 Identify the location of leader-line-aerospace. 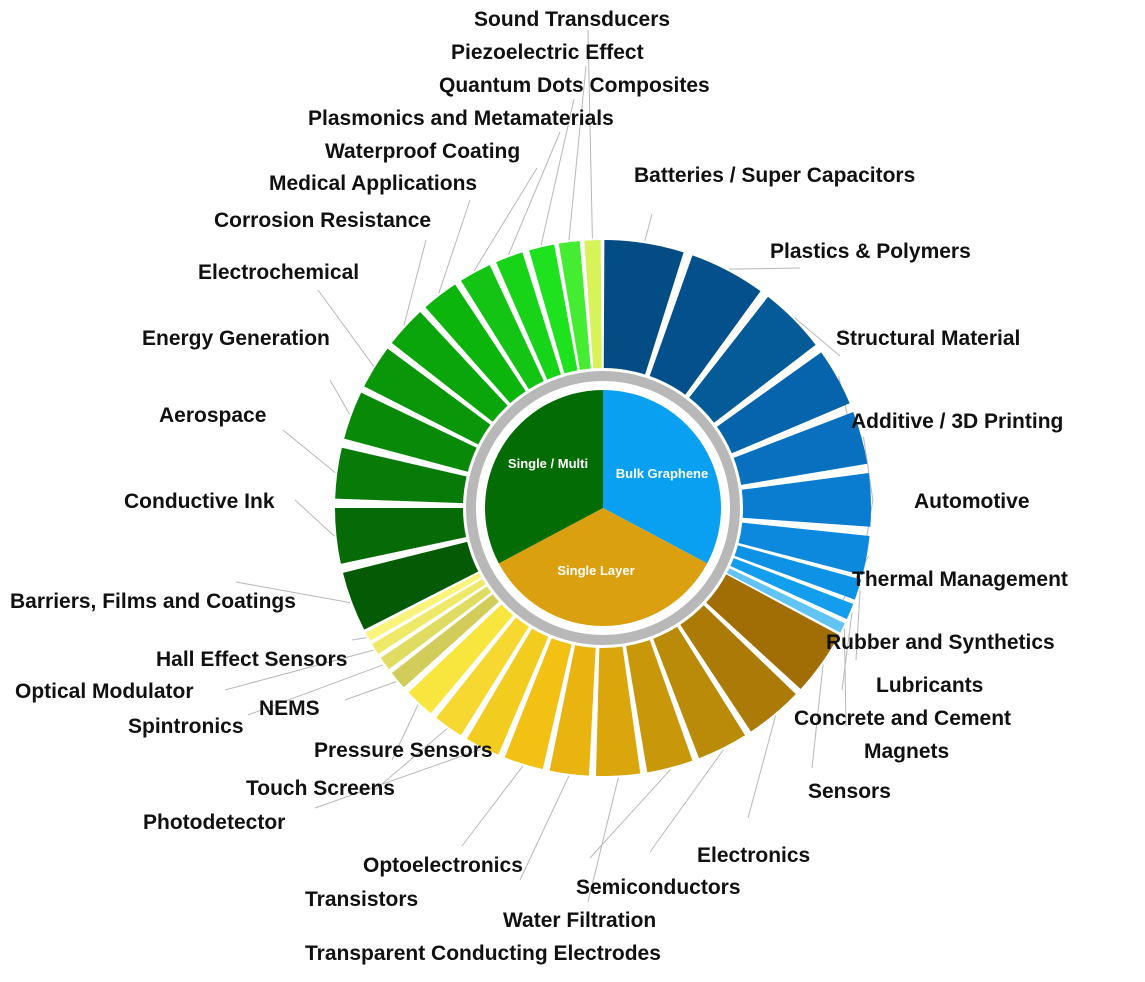
(309, 451).